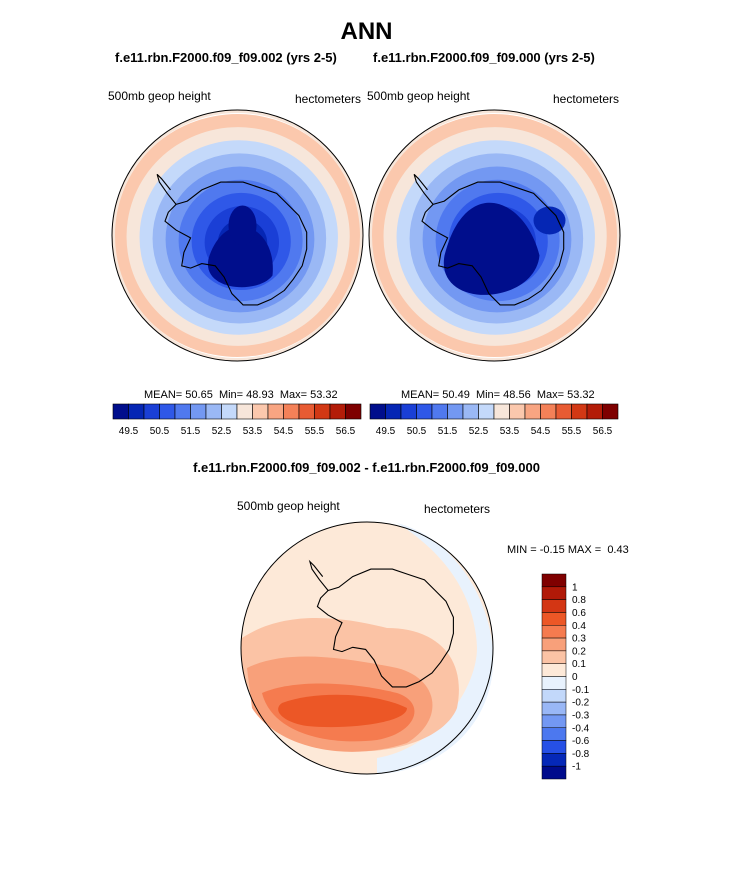 The image size is (733, 882). I want to click on map2-peninsula-coastline, so click(423, 189).